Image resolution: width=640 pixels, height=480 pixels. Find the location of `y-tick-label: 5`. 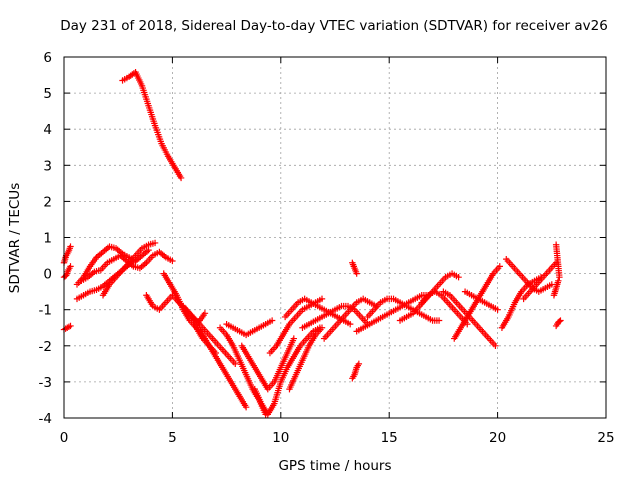

y-tick-label: 5 is located at coordinates (47, 94).